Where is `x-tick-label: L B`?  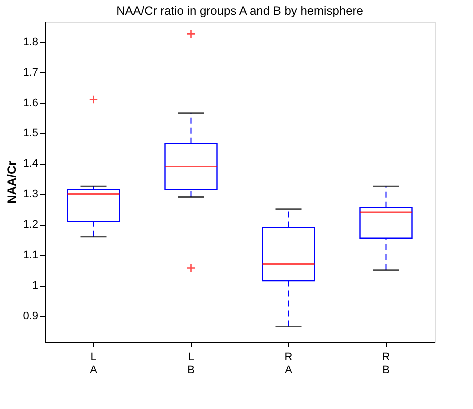 x-tick-label: L B is located at coordinates (191, 364).